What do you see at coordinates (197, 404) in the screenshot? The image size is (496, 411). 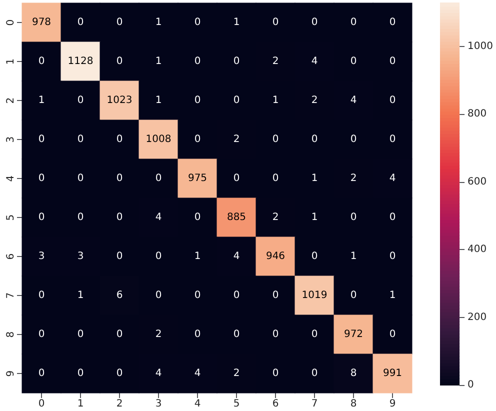 I see `x-tick-label: 4` at bounding box center [197, 404].